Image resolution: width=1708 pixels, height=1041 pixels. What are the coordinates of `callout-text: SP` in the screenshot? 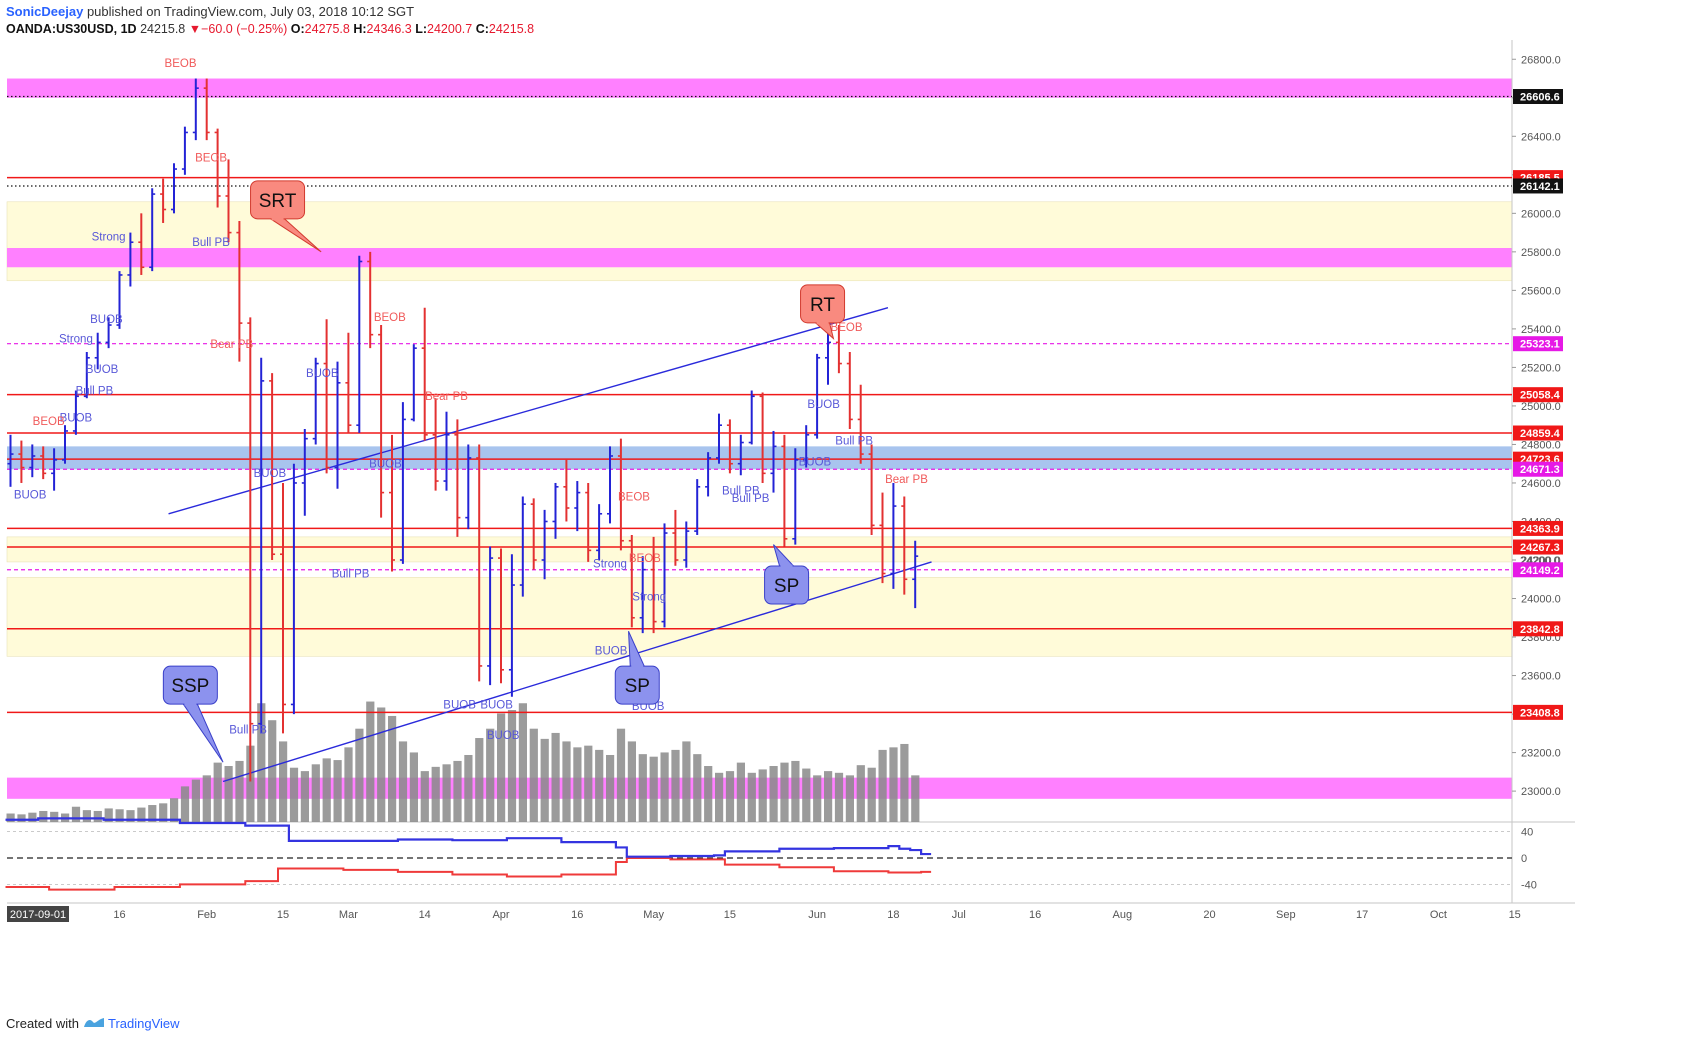 It's located at (637, 686).